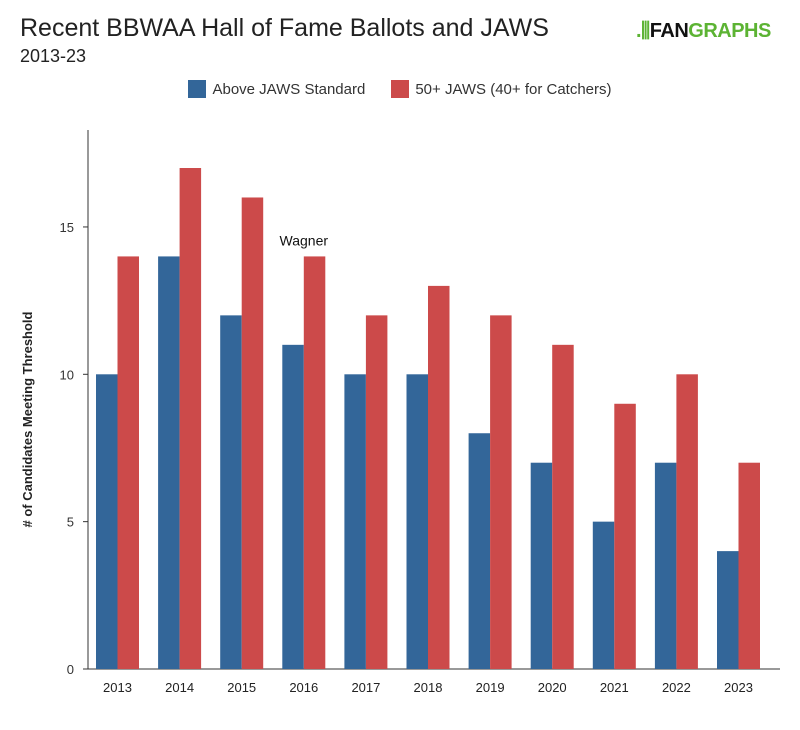 The width and height of the screenshot is (800, 730). What do you see at coordinates (687, 521) in the screenshot?
I see `bar-50-jaws-2022` at bounding box center [687, 521].